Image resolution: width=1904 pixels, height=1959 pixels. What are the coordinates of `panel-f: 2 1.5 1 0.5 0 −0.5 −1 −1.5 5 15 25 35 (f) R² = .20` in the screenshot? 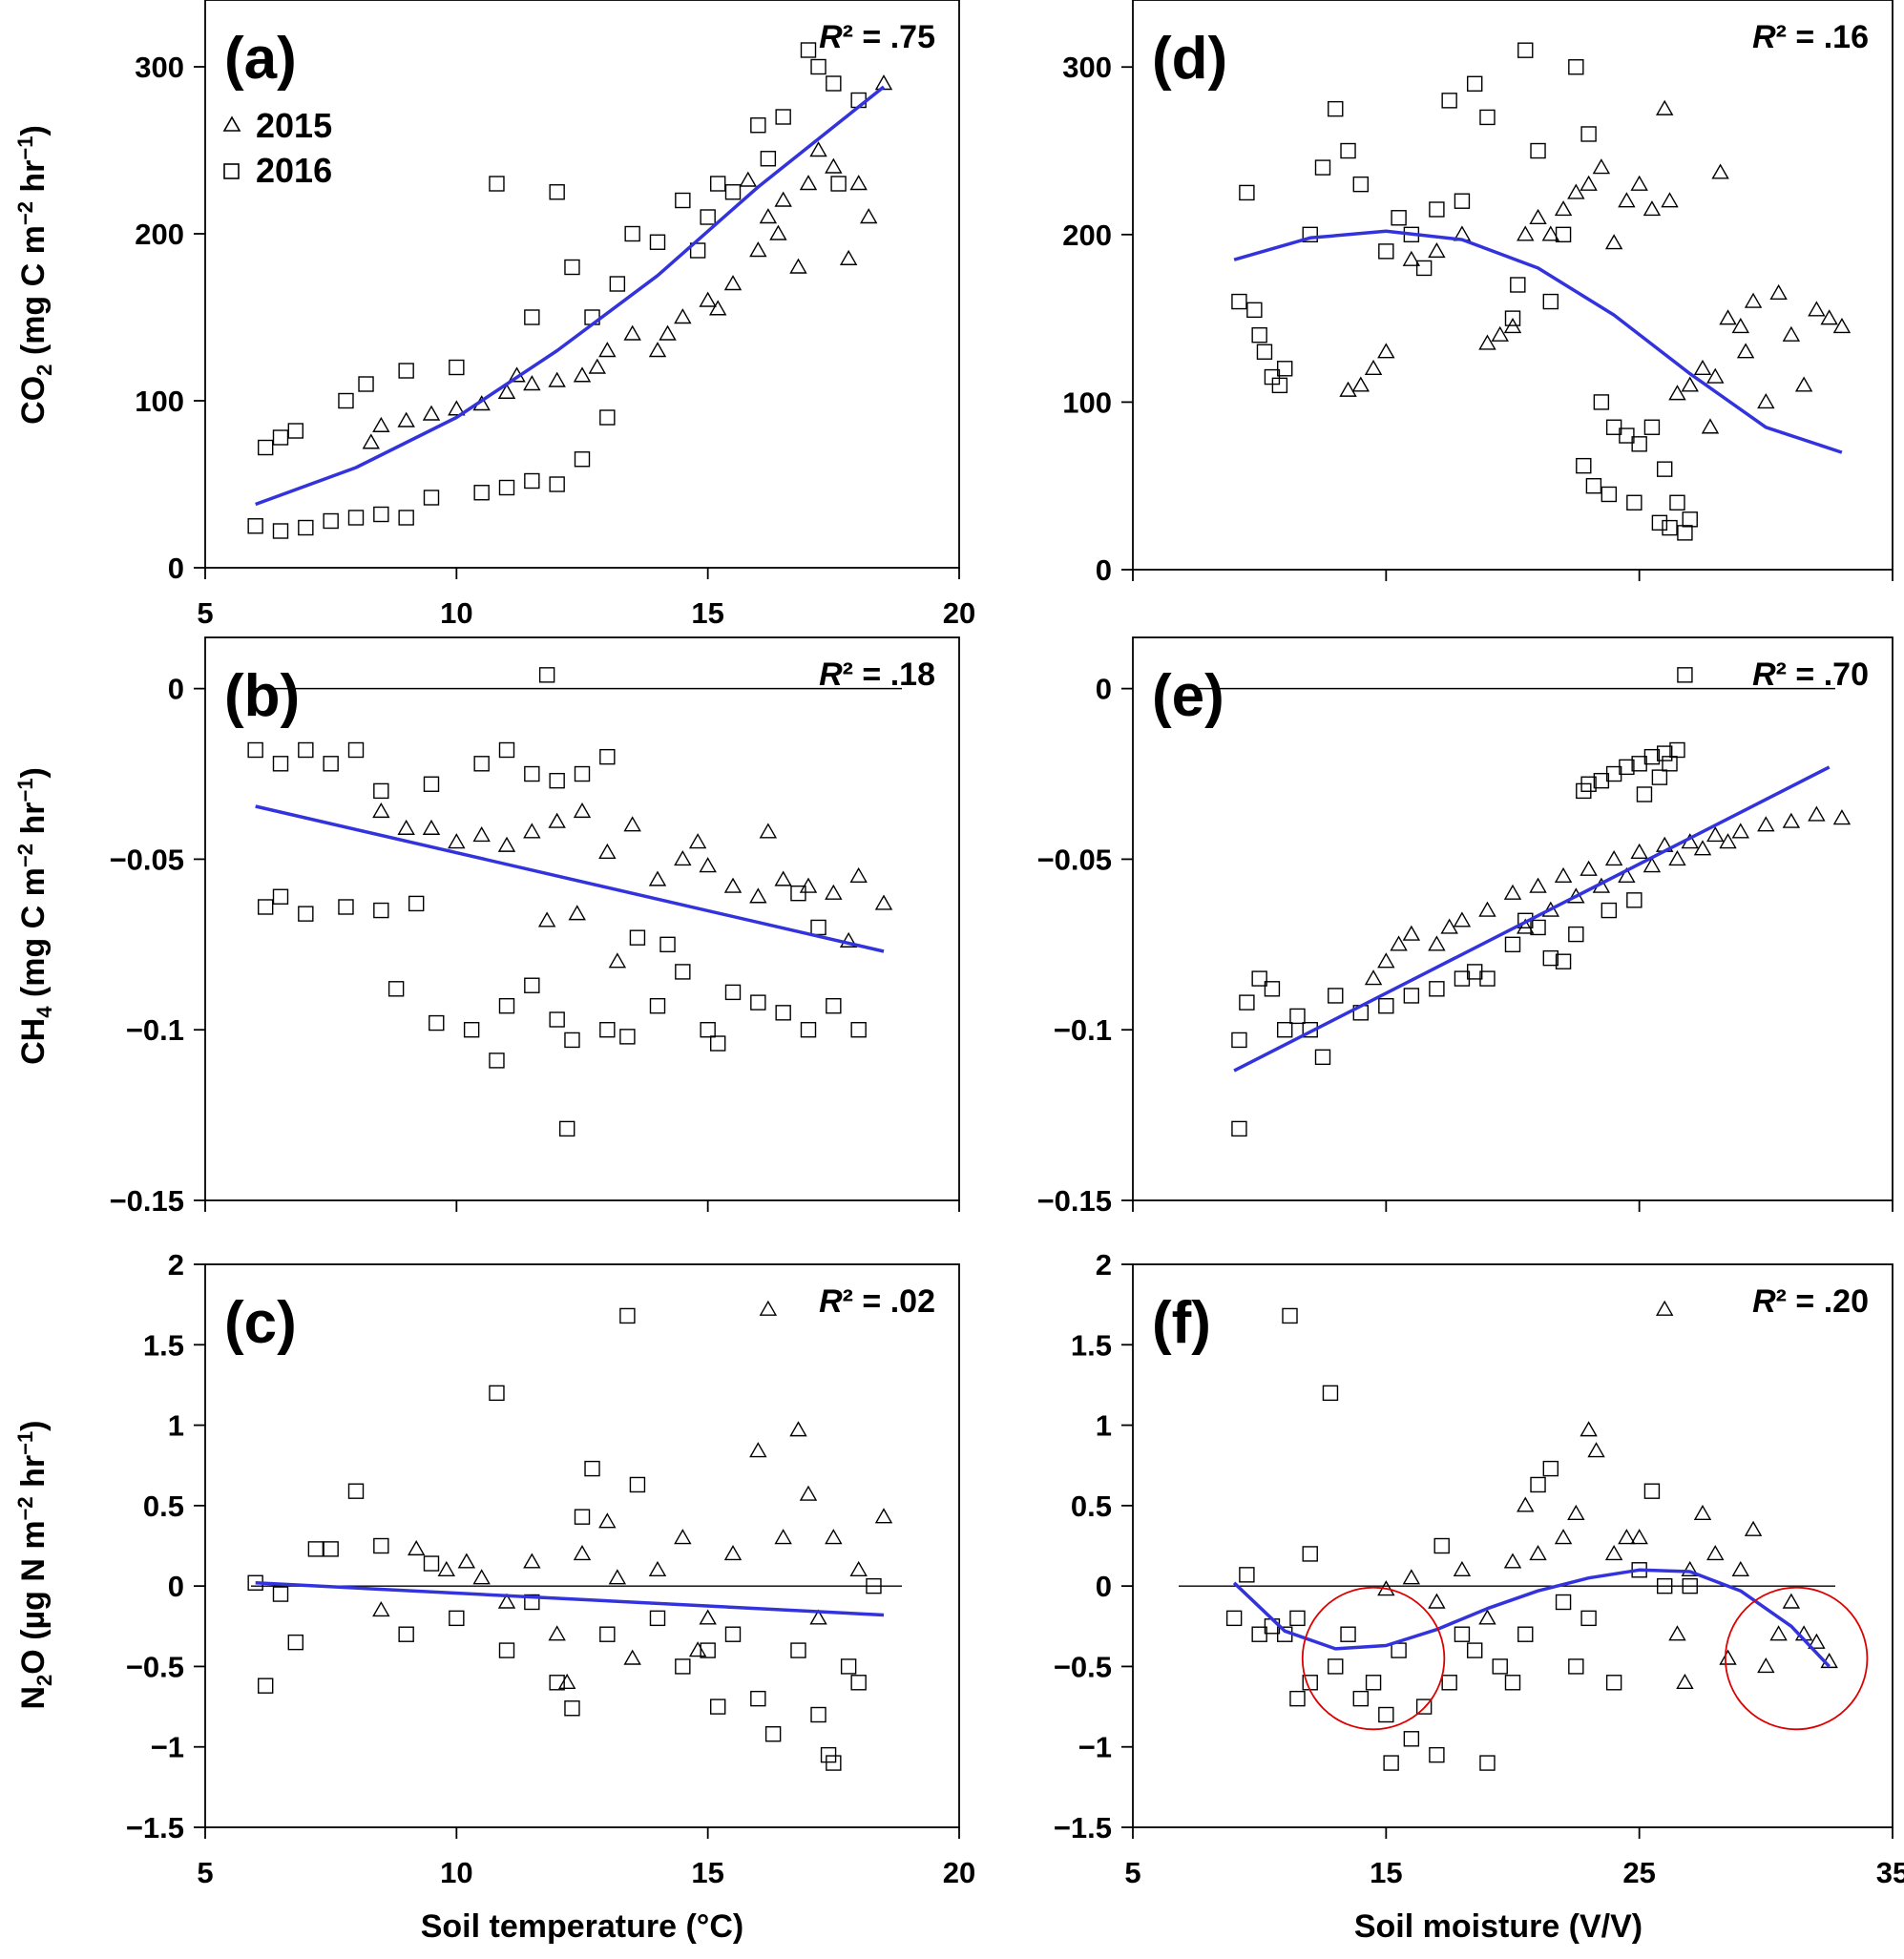 It's located at (1479, 1568).